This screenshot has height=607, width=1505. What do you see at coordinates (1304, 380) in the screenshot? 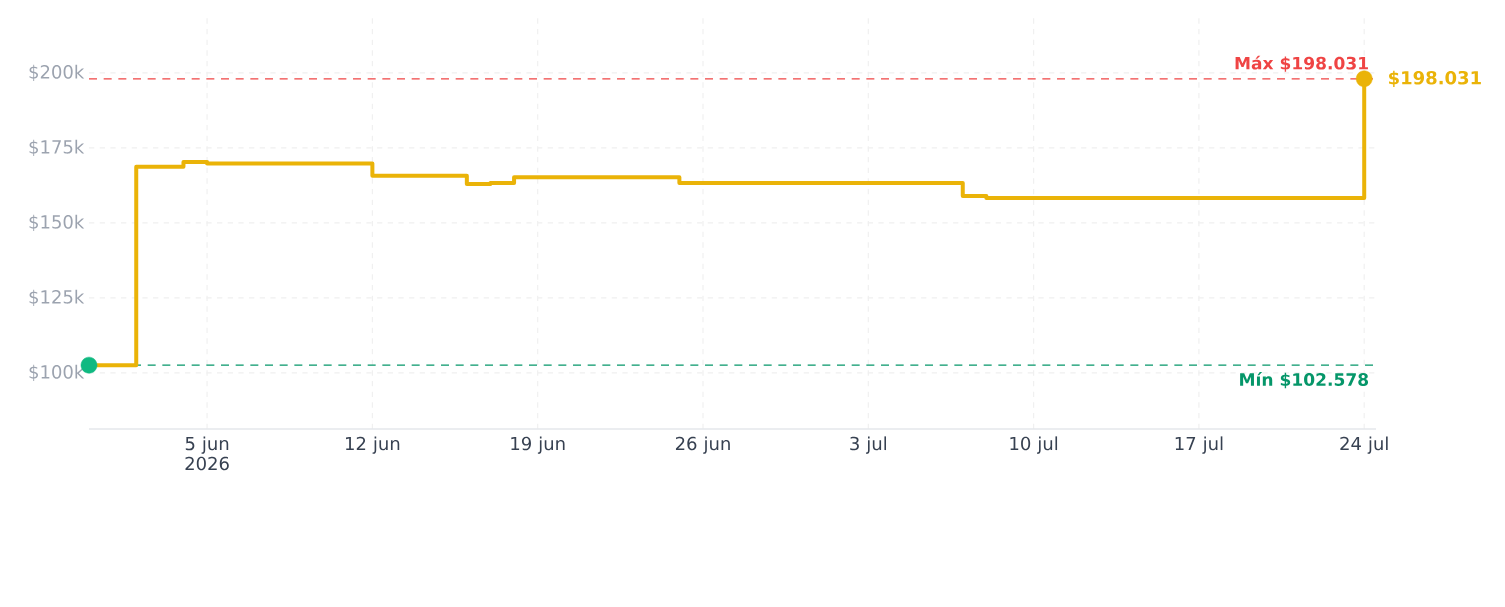
I see `ref-line-label: Mín $102.578` at bounding box center [1304, 380].